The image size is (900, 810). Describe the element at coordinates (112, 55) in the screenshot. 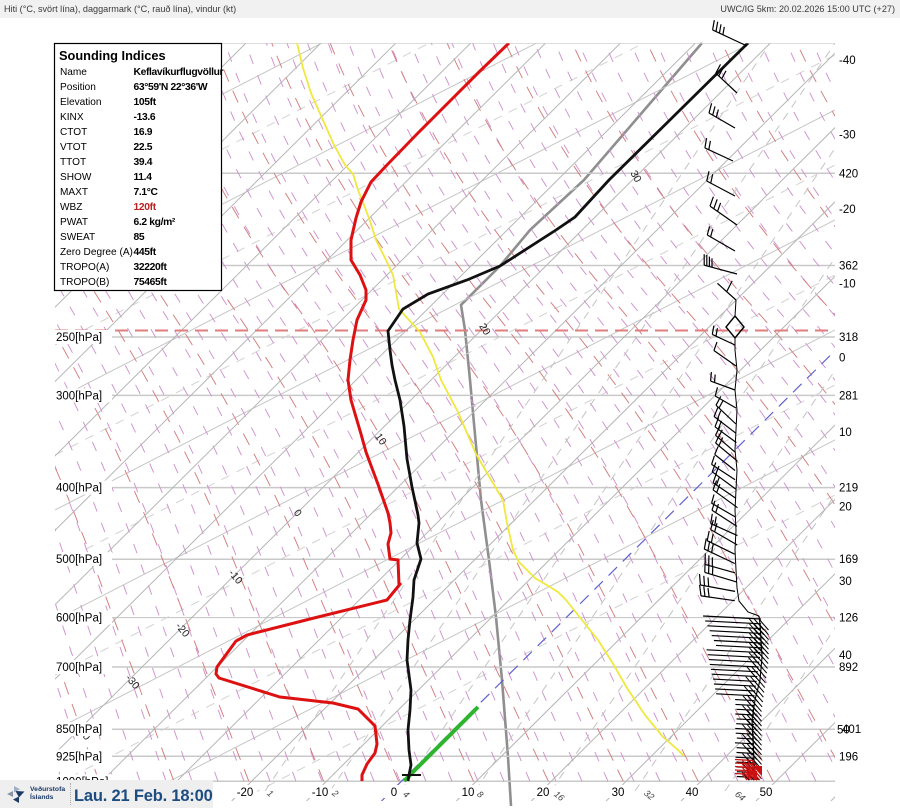

I see `svg-text: Sounding Indices` at that location.